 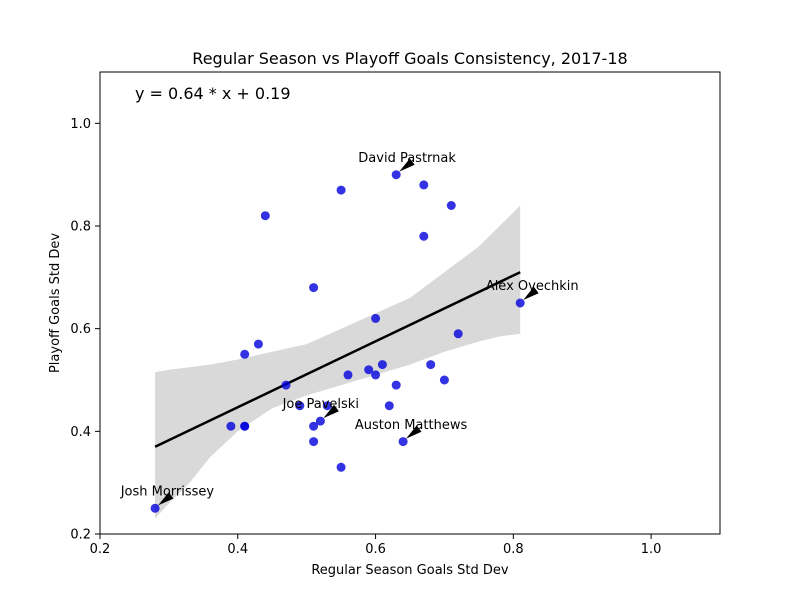 What do you see at coordinates (55, 303) in the screenshot?
I see `y-axis-label: Playoff Goals Std Dev` at bounding box center [55, 303].